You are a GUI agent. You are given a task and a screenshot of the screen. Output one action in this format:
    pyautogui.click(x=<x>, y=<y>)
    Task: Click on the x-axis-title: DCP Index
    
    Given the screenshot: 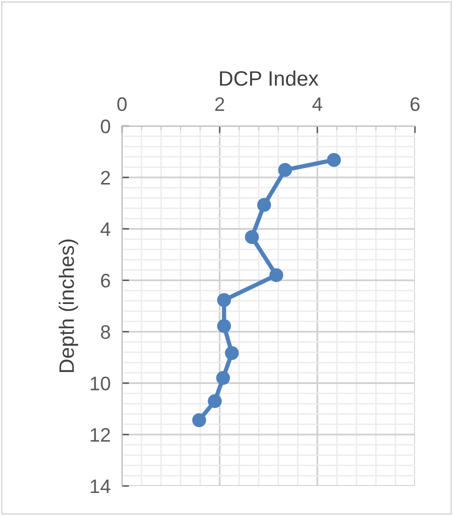 What is the action you would take?
    pyautogui.click(x=269, y=78)
    